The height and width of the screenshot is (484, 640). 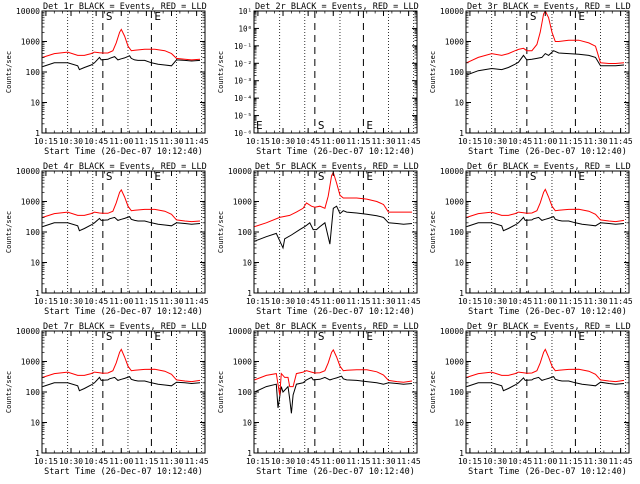 What do you see at coordinates (243, 46) in the screenshot?
I see `y-tick-label: 10⁻¹` at bounding box center [243, 46].